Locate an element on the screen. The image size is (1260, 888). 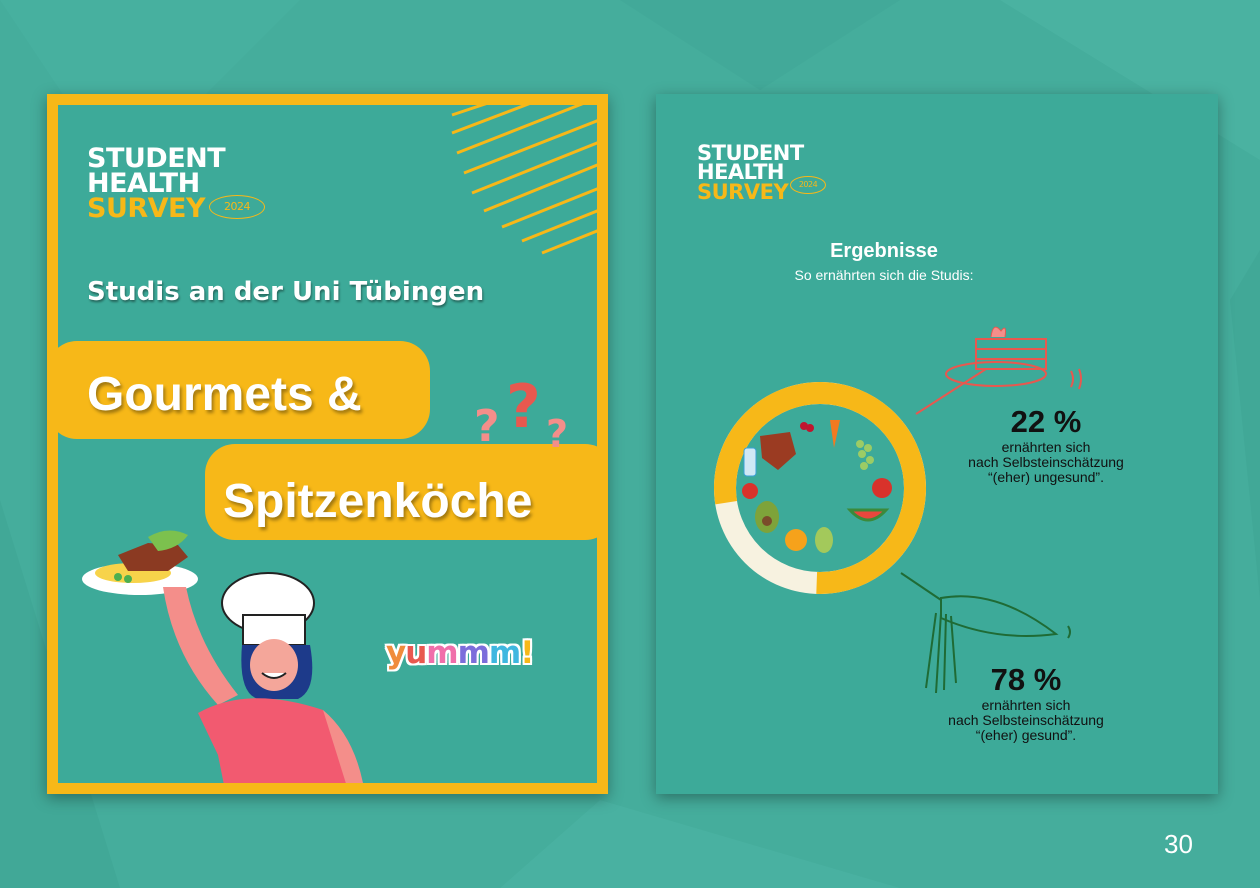
stat-unhealthy-line2: nach Selbsteinschätzung is located at coordinates (1046, 462).